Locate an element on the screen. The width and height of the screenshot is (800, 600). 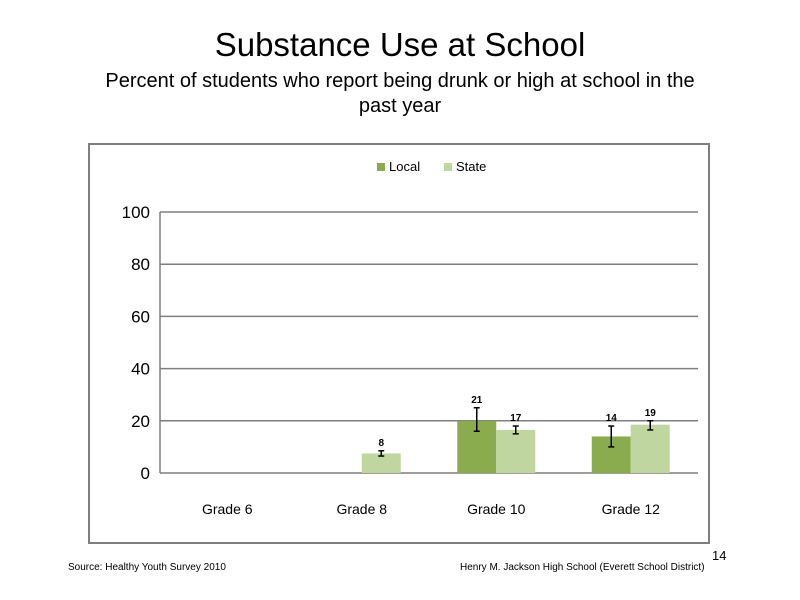
legend-swatch-state is located at coordinates (448, 167).